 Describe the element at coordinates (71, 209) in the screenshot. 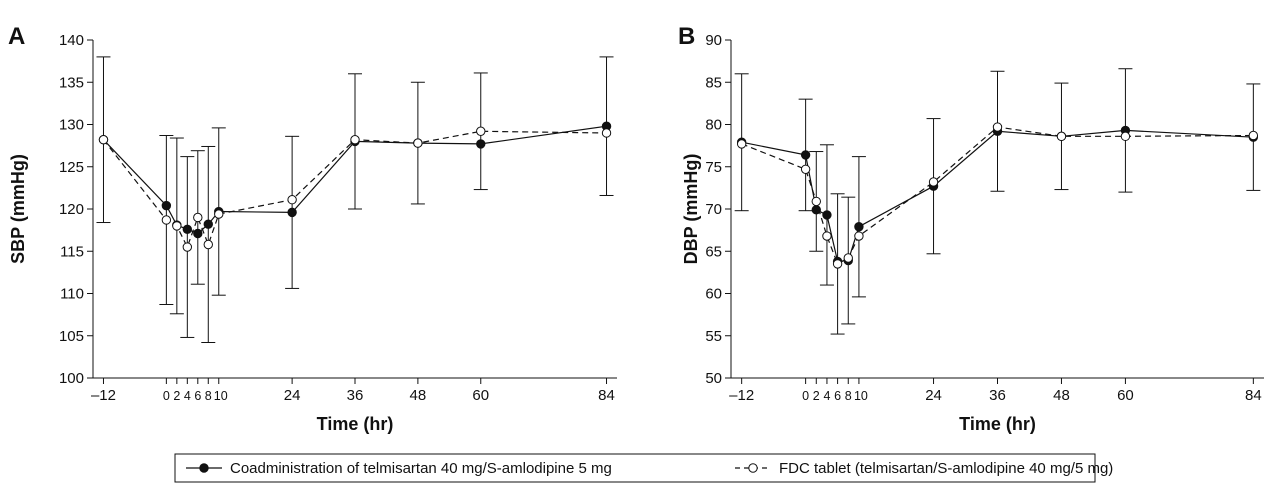

I see `y-tick-label: 120` at that location.